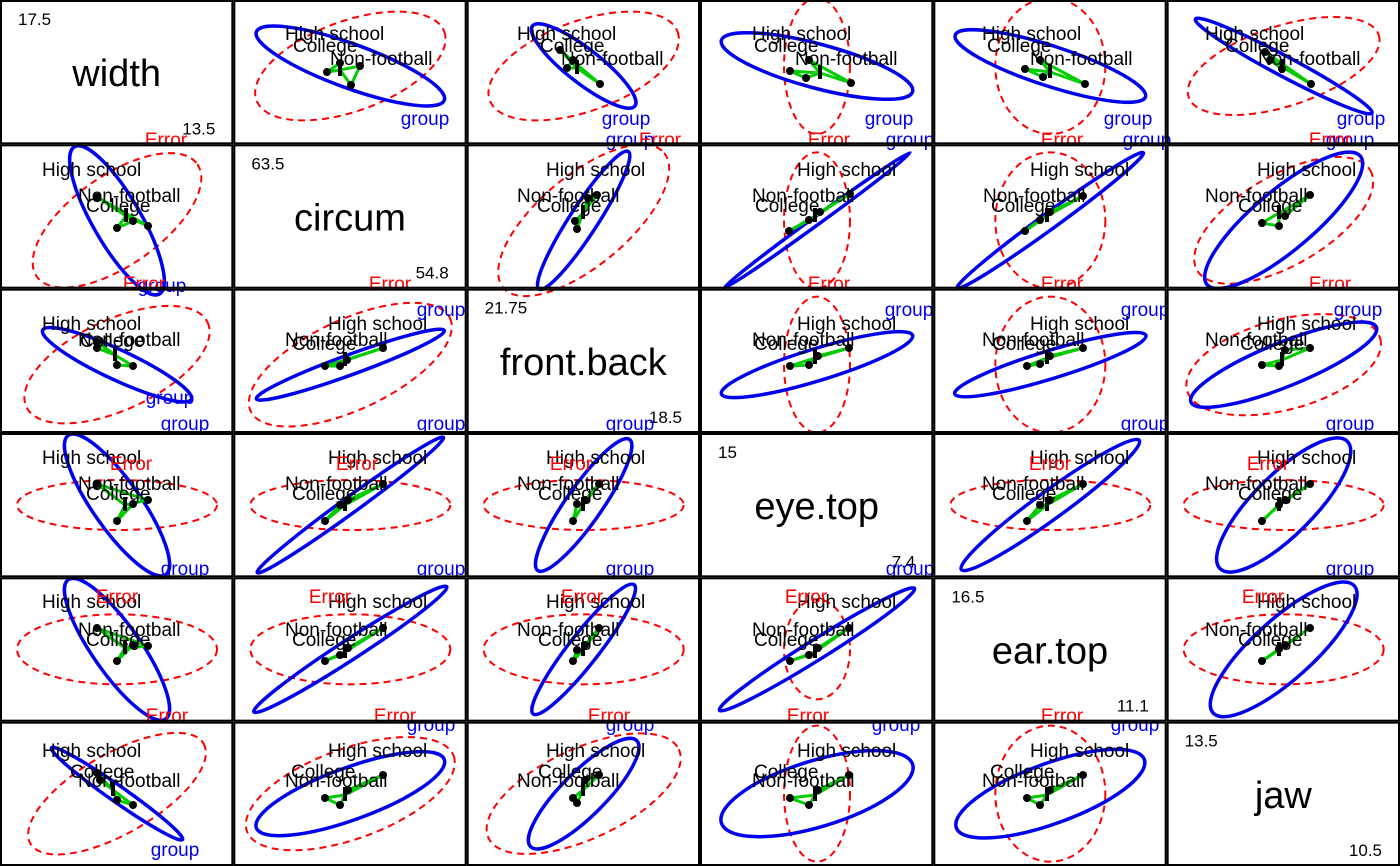 The width and height of the screenshot is (1400, 866). I want to click on range-min: 11.1, so click(1133, 706).